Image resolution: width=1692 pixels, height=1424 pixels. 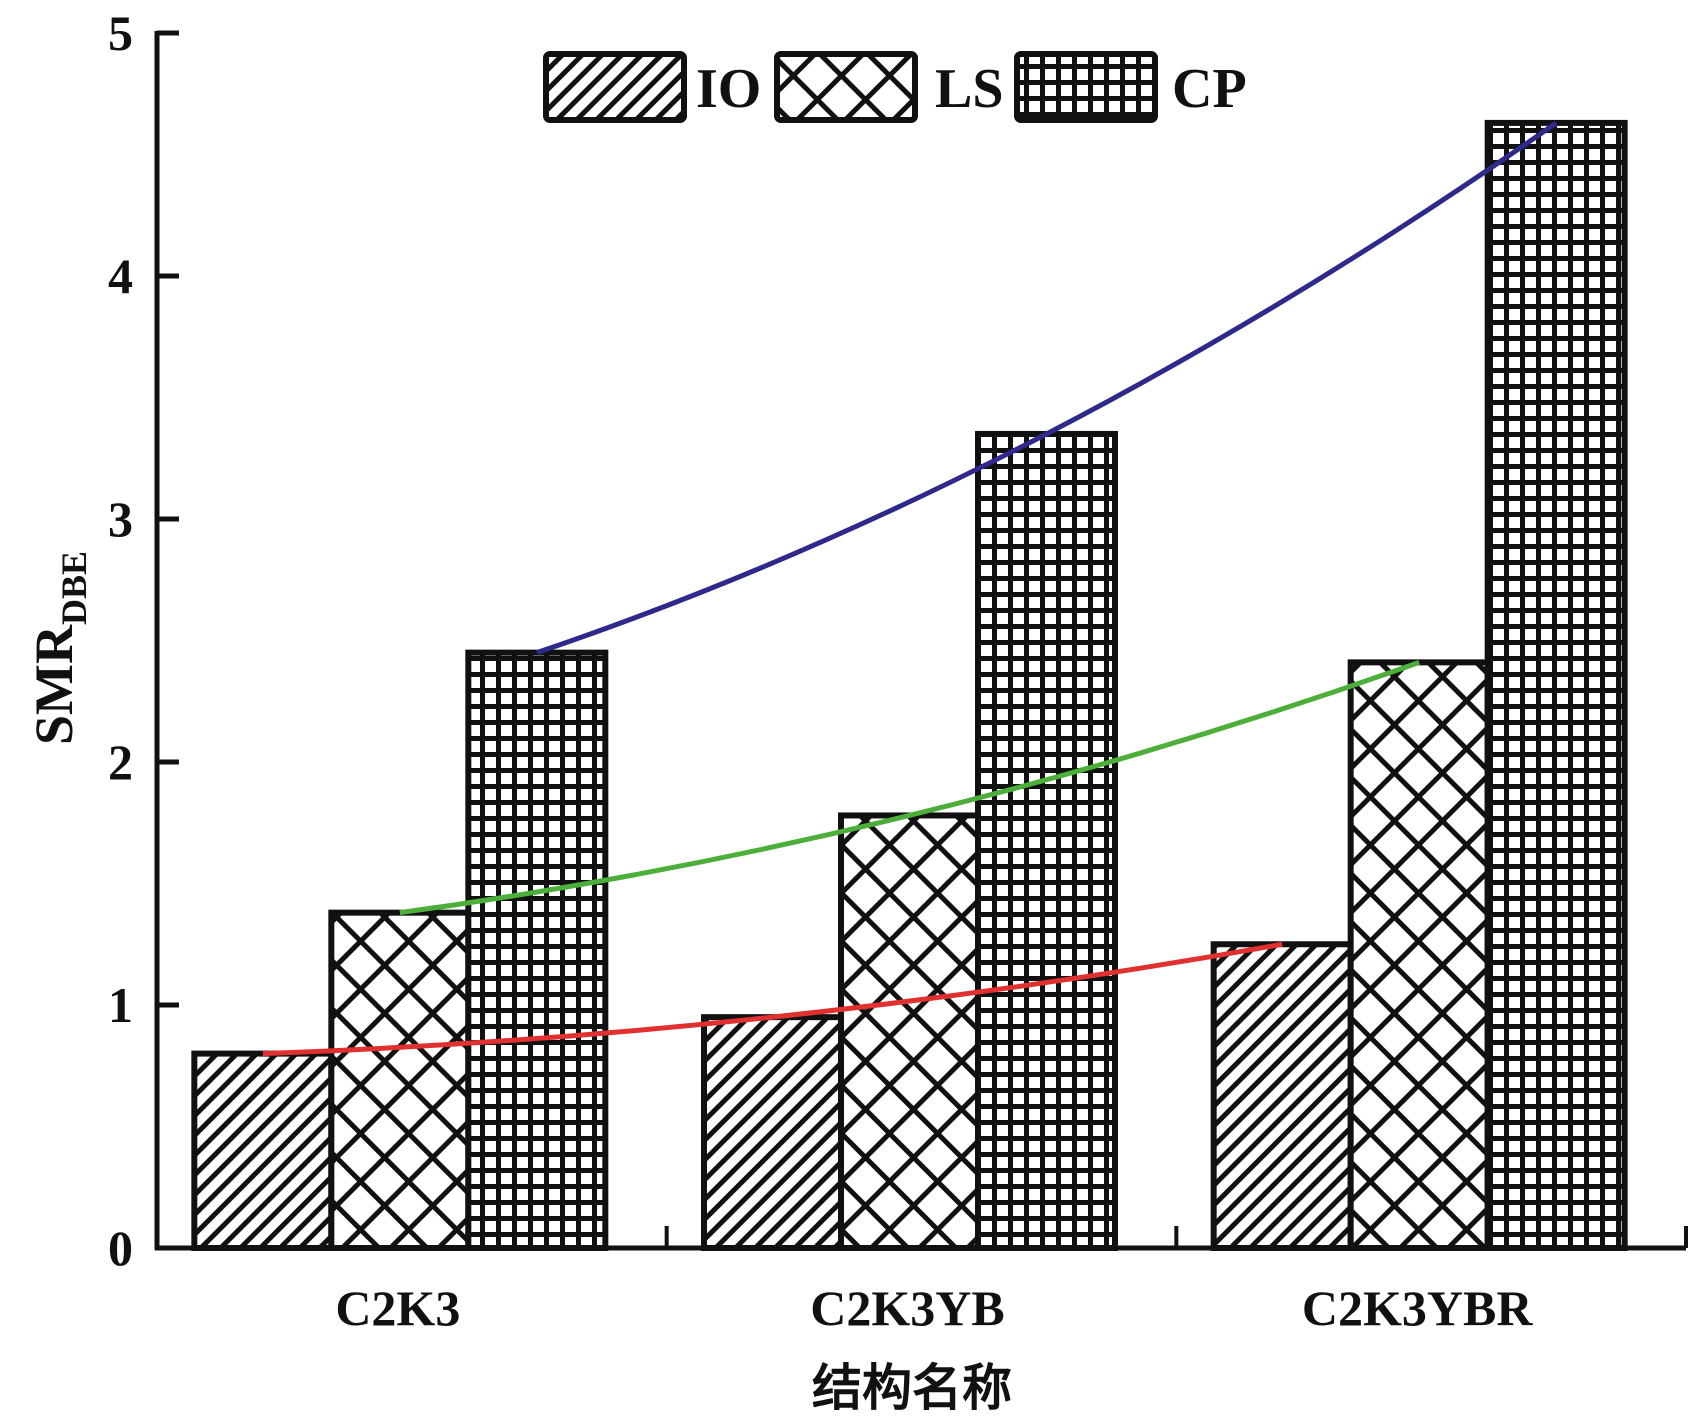 I want to click on trend-line-ls, so click(x=910, y=788).